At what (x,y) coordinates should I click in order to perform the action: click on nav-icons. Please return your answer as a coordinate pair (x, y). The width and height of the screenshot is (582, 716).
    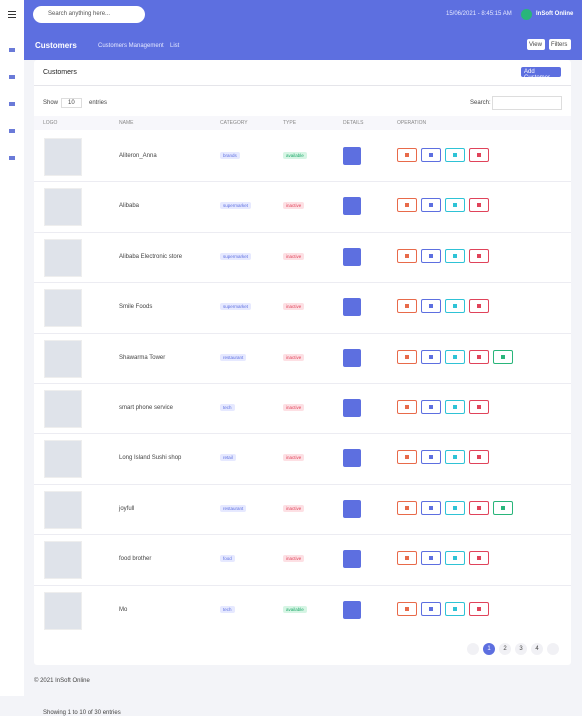
    Looking at the image, I should click on (12, 109).